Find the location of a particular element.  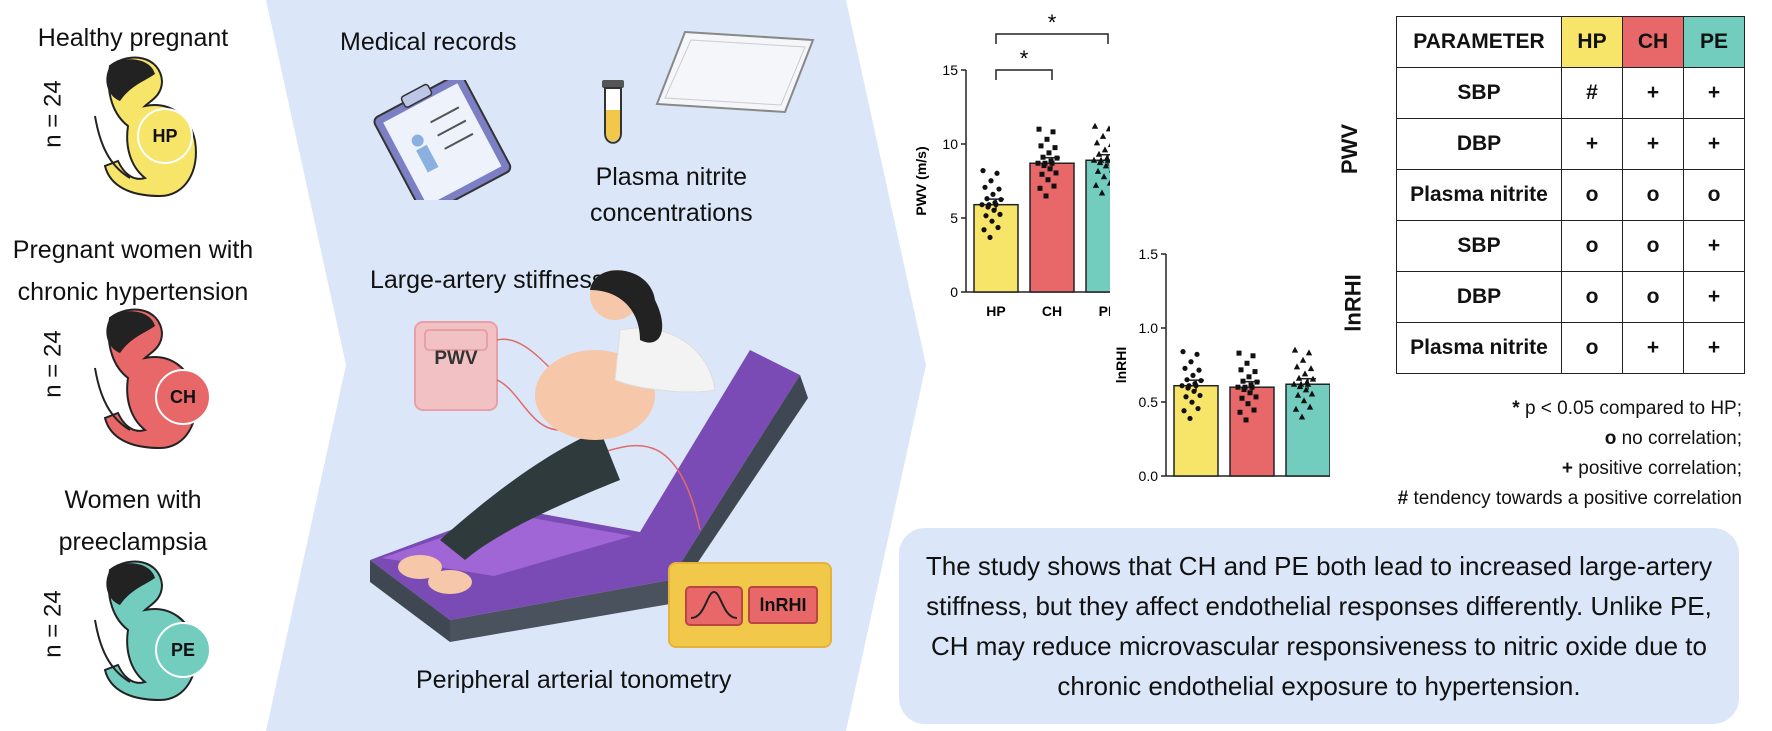

group-n-pe: n = 24 is located at coordinates (53, 624).